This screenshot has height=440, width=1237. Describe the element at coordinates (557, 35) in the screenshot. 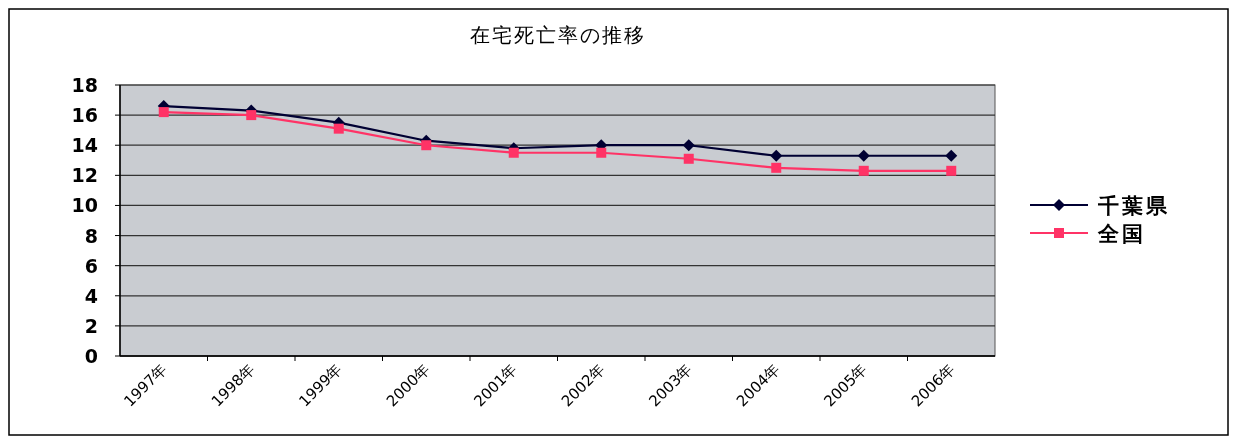

I see `chart-title: 在宅死亡率の推移` at that location.